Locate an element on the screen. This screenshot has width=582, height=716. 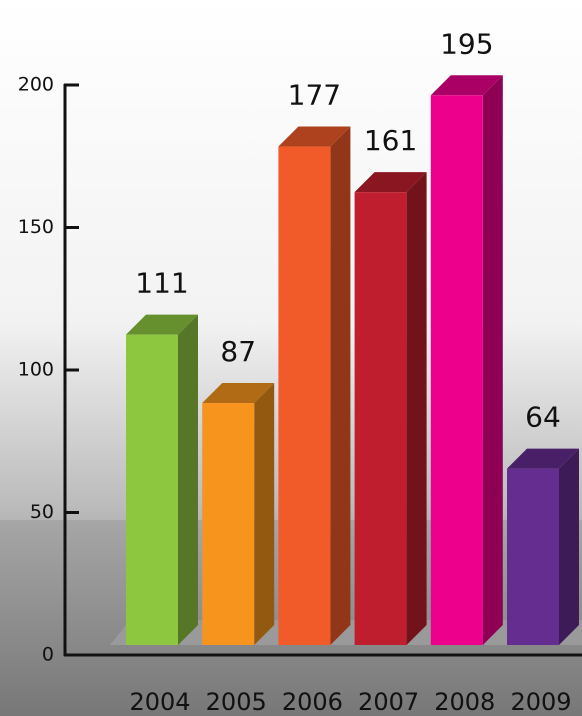
x-tick-label: 2006 is located at coordinates (312, 702).